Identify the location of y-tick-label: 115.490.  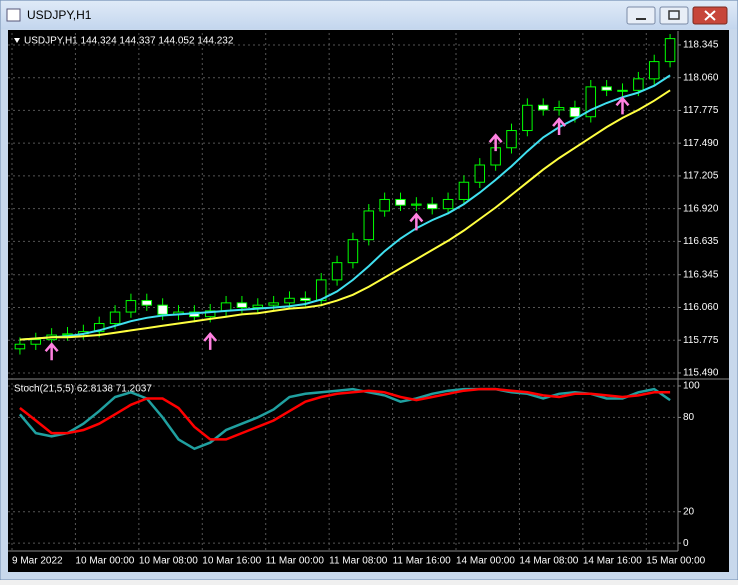
(701, 373).